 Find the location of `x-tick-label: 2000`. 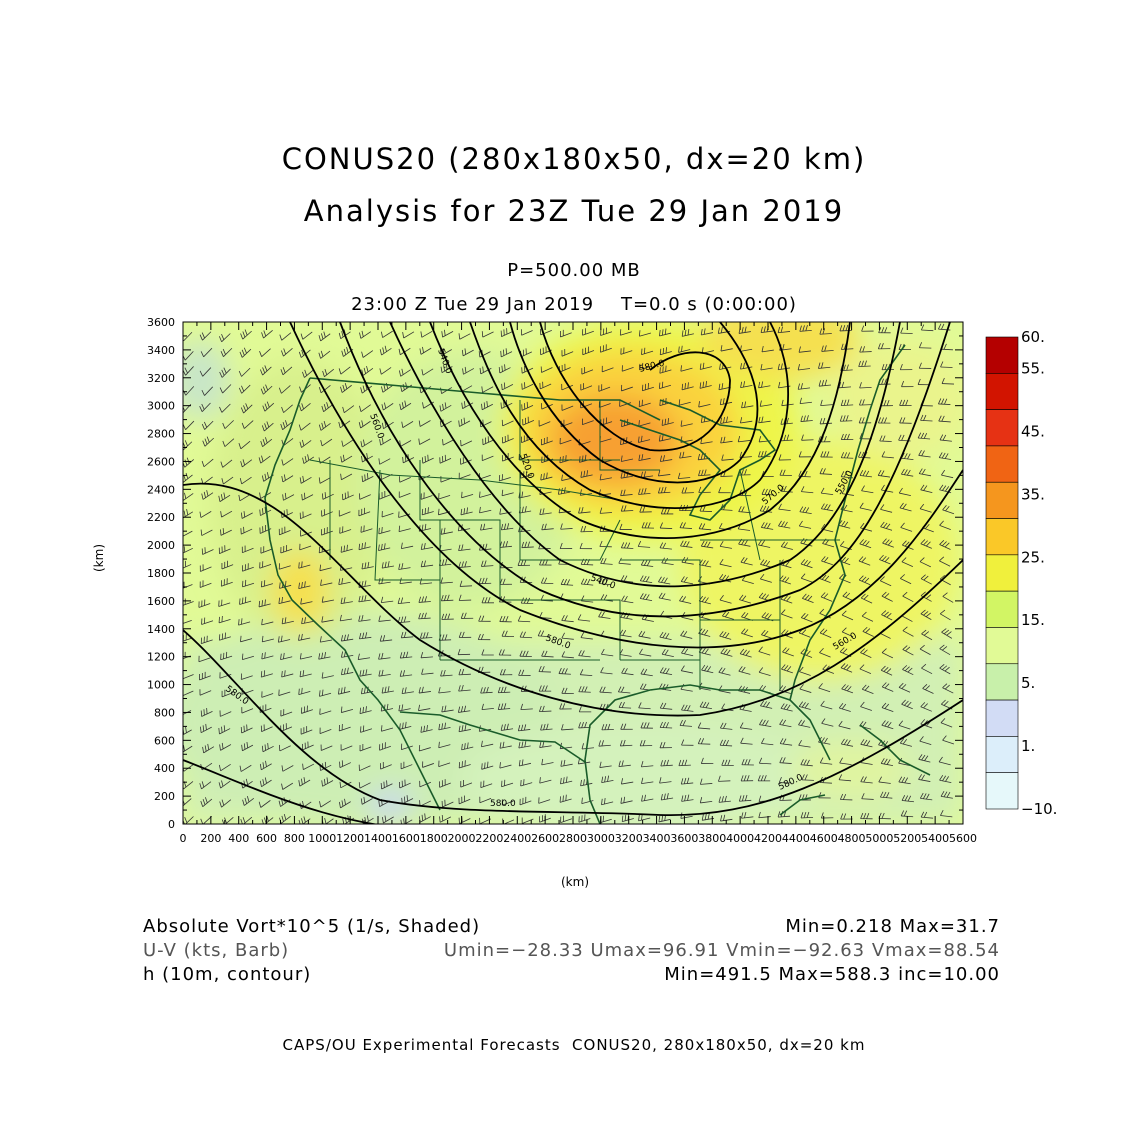

x-tick-label: 2000 is located at coordinates (462, 838).